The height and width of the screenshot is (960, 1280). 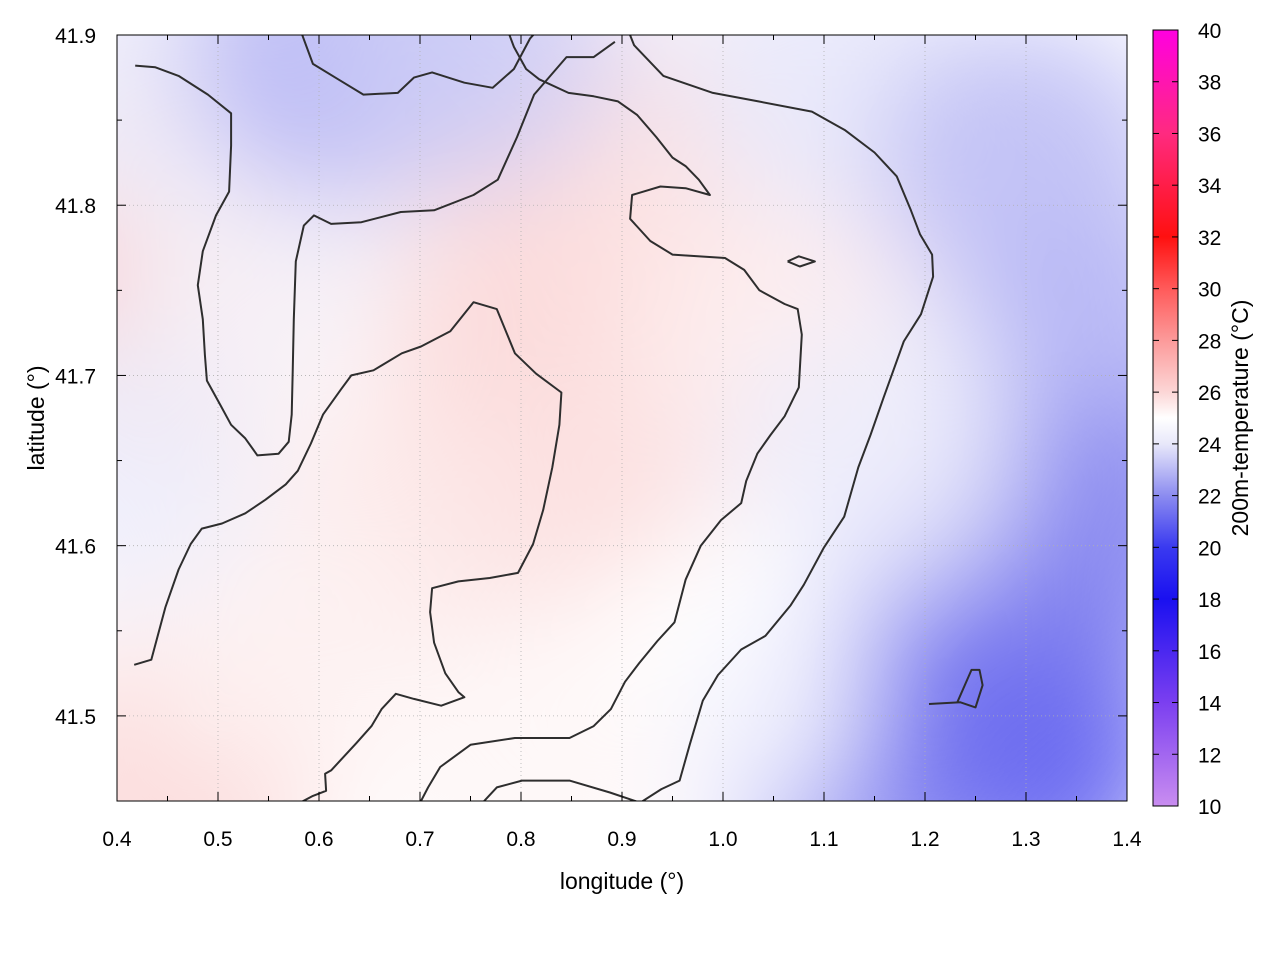 I want to click on y-tick-label-0: 41.5, so click(x=75, y=717).